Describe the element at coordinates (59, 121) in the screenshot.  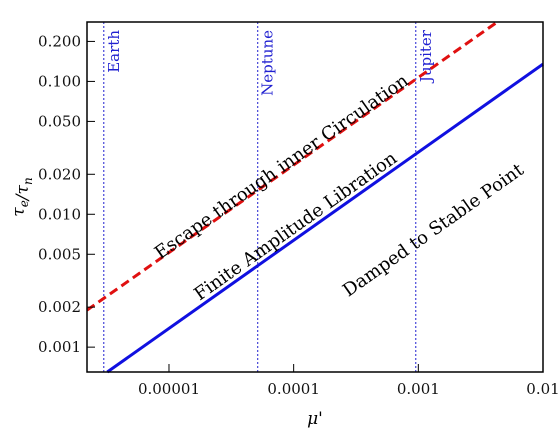
I see `y-tick-label: 0.050` at that location.